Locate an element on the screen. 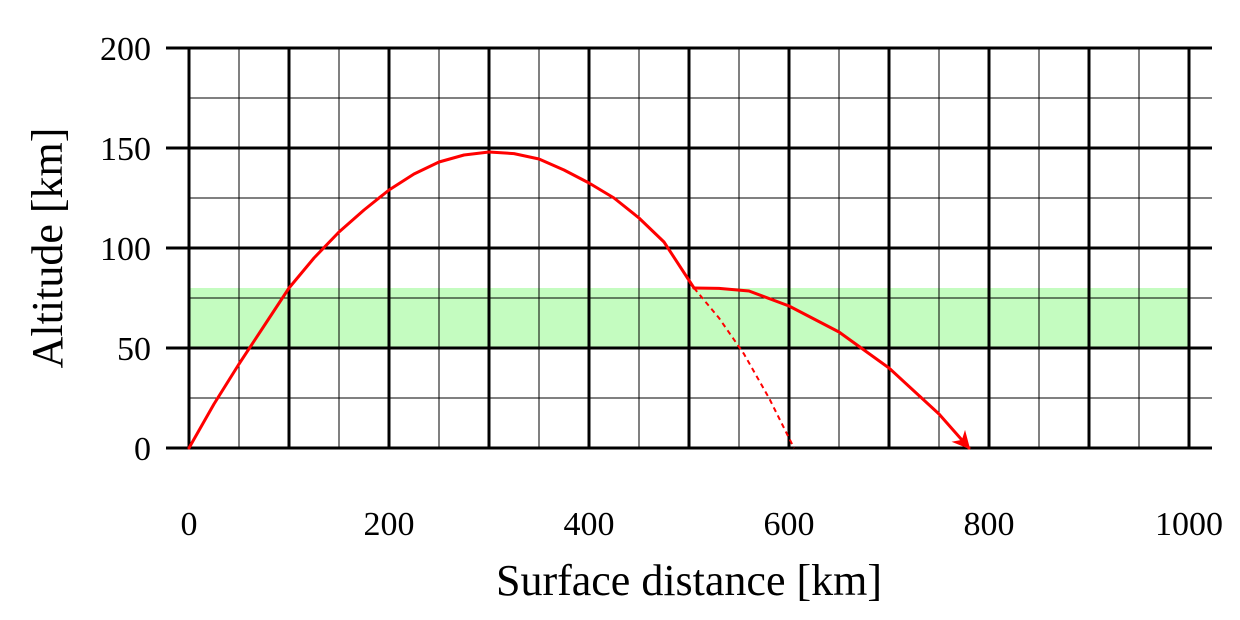  y-tick-label: 0 is located at coordinates (142, 449).